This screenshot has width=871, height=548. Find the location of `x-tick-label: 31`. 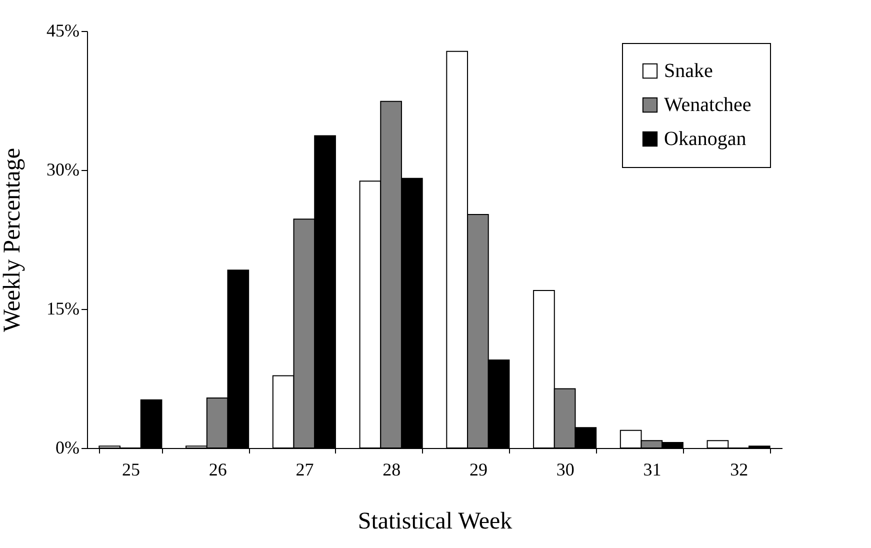

x-tick-label: 31 is located at coordinates (652, 470).